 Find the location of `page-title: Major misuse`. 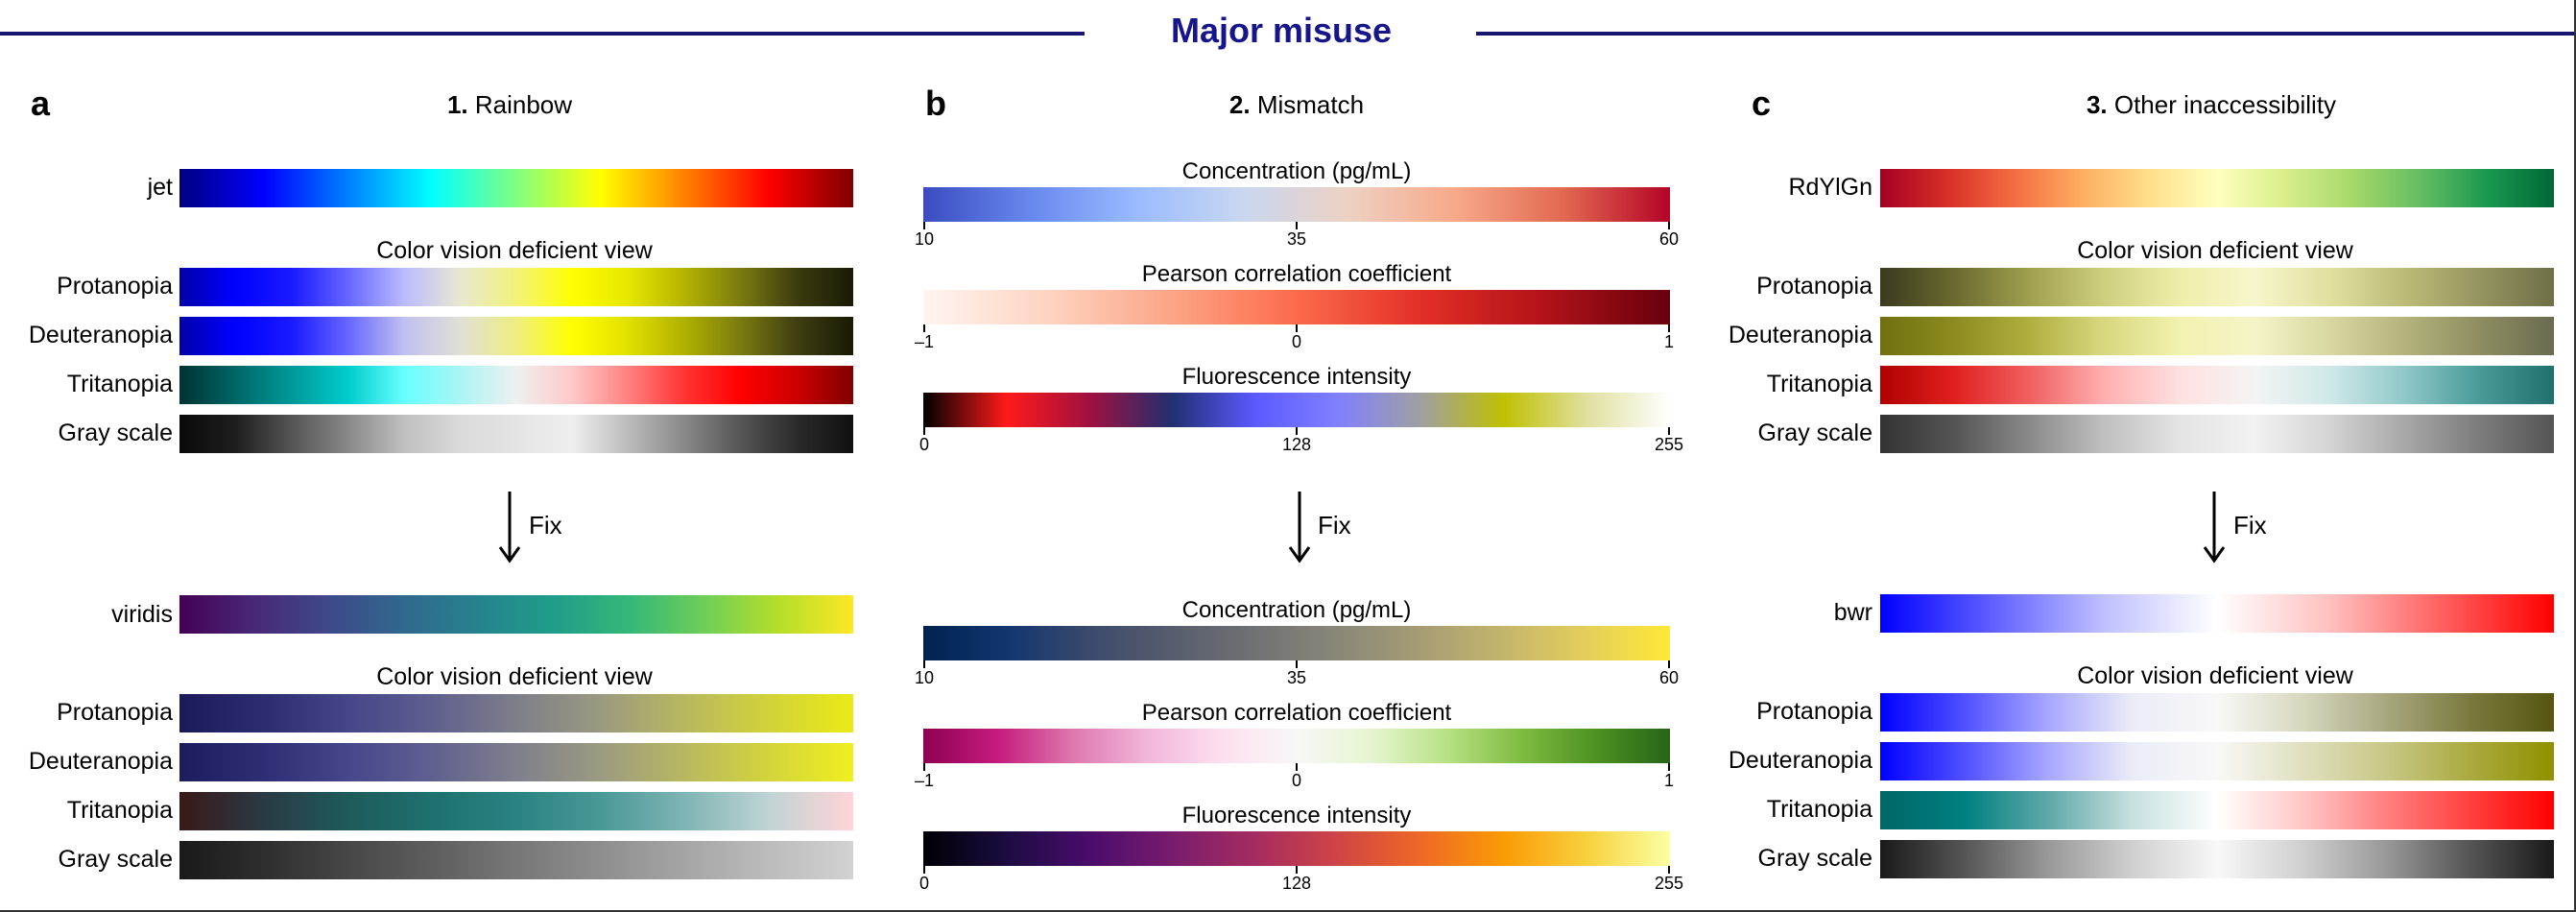

page-title: Major misuse is located at coordinates (1281, 30).